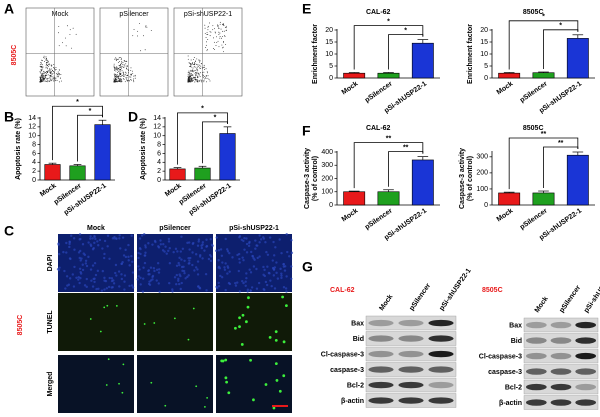  Describe the element at coordinates (34, 144) in the screenshot. I see `y-tick-label: 8` at that location.